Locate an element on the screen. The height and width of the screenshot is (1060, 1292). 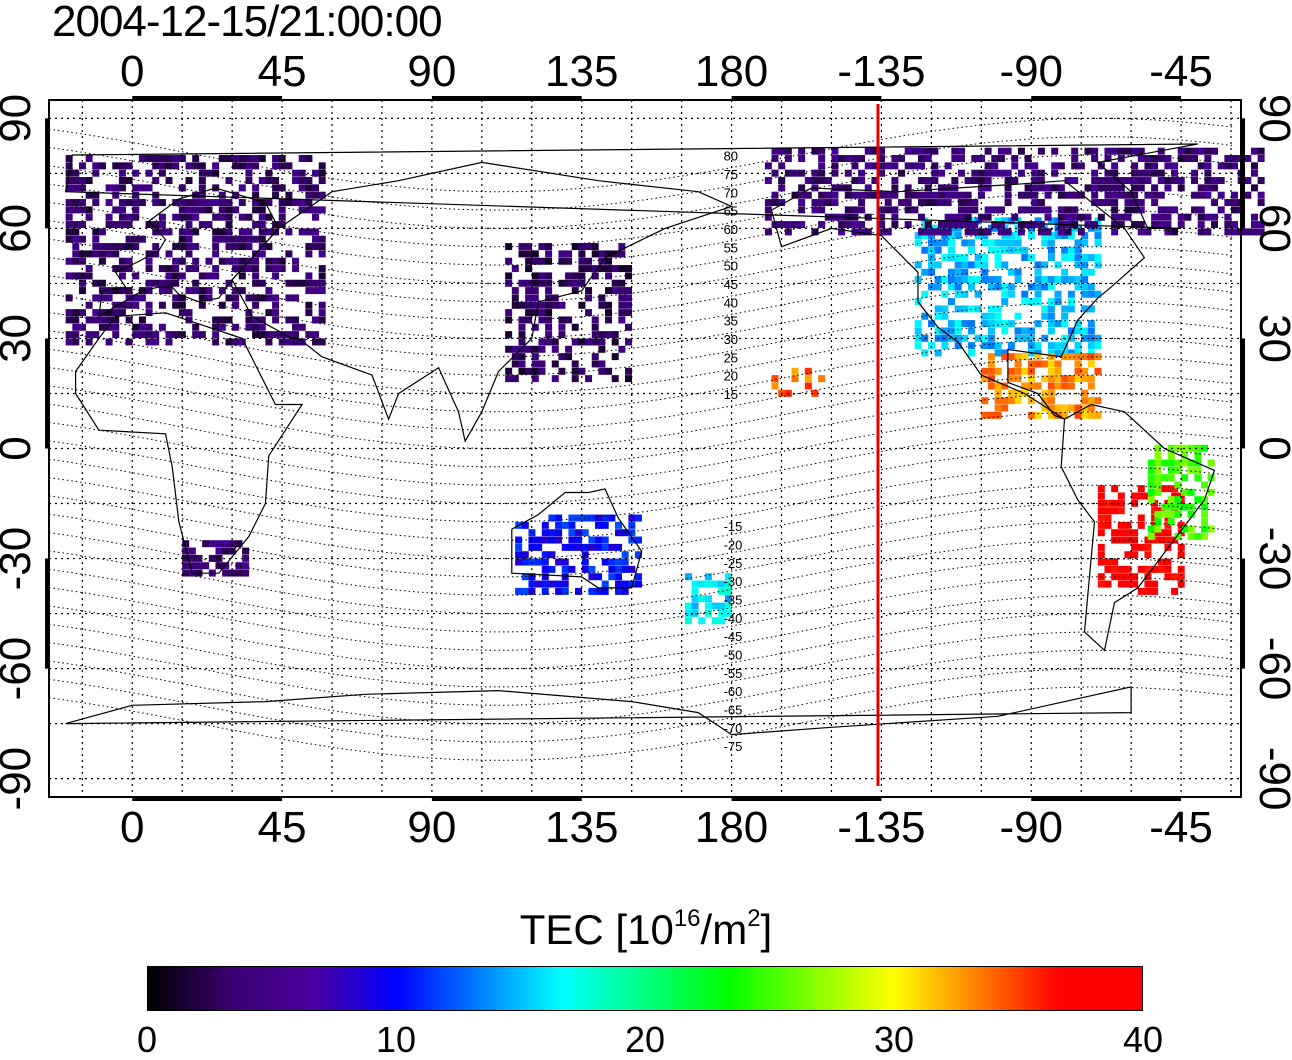
lon-label-top: 90 is located at coordinates (431, 71).